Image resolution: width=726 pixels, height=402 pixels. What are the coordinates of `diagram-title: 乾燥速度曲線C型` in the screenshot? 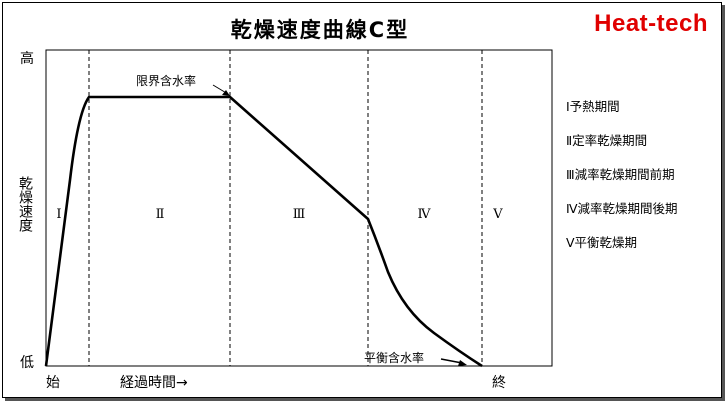 It's located at (320, 30).